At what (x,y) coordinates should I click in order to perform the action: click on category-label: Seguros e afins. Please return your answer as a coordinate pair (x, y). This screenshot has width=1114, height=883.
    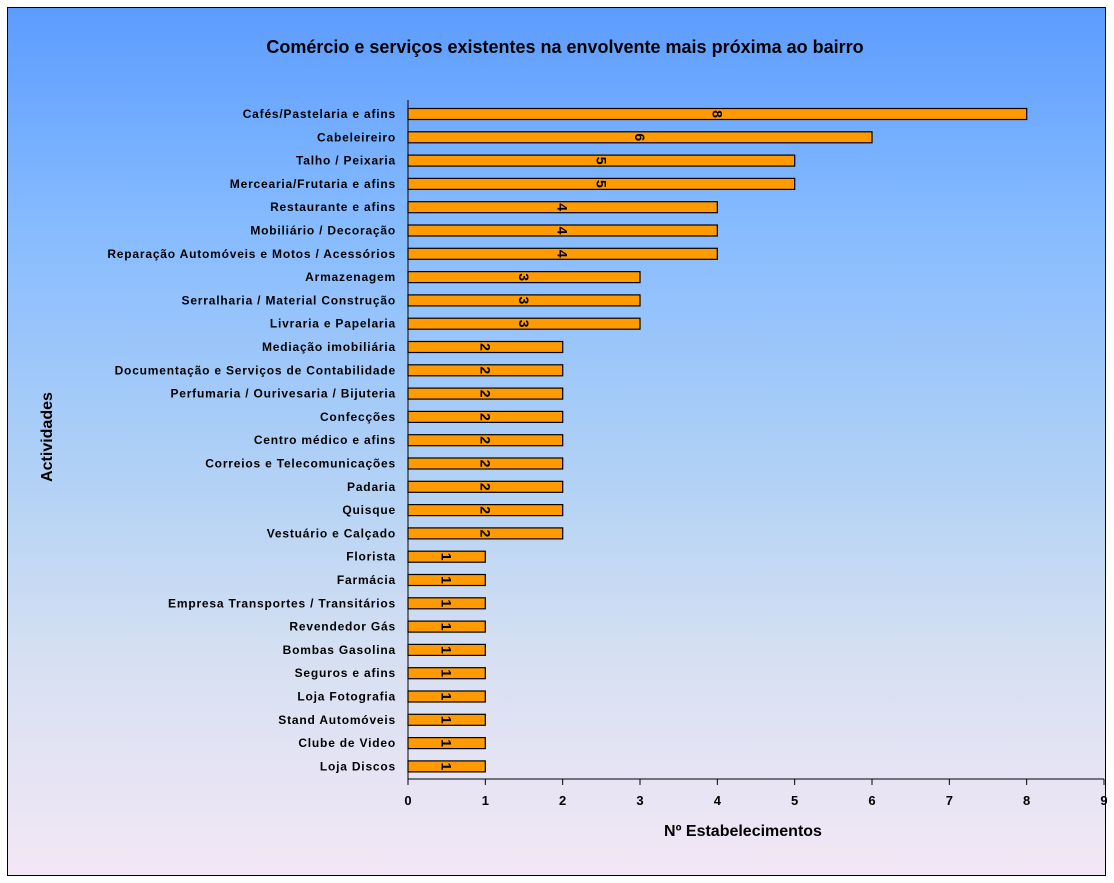
    Looking at the image, I should click on (345, 673).